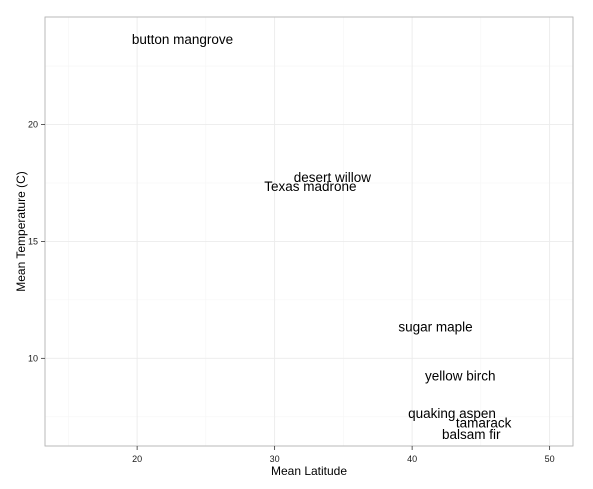 The height and width of the screenshot is (489, 593). What do you see at coordinates (460, 376) in the screenshot?
I see `point-label: yellow birch` at bounding box center [460, 376].